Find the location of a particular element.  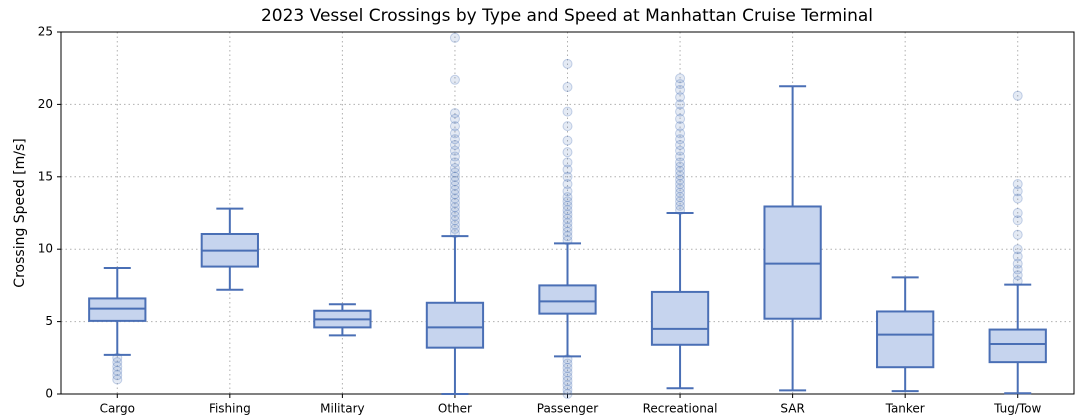

x-tick-label: Cargo is located at coordinates (117, 409).